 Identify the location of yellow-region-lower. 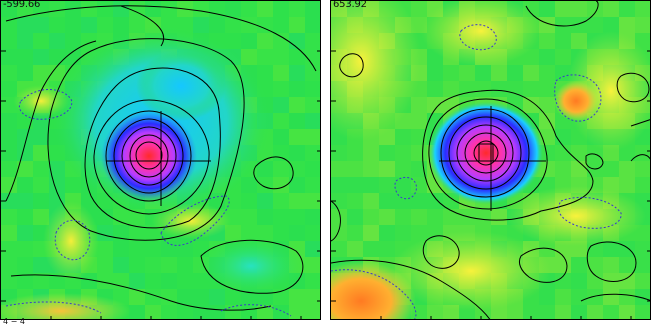
(576, 216).